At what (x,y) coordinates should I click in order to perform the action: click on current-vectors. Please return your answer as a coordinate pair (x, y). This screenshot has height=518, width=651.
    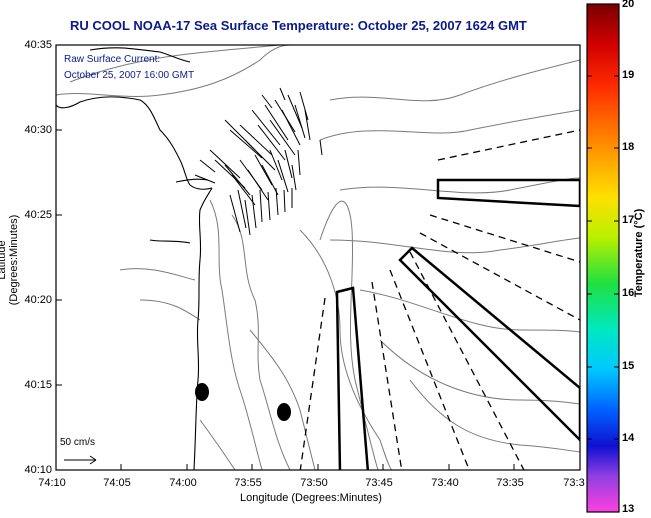
    Looking at the image, I should click on (258, 161).